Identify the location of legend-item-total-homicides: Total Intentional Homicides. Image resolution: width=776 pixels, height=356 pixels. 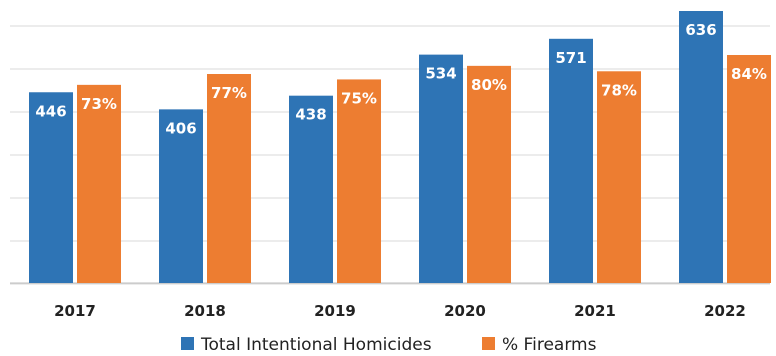
(306, 345).